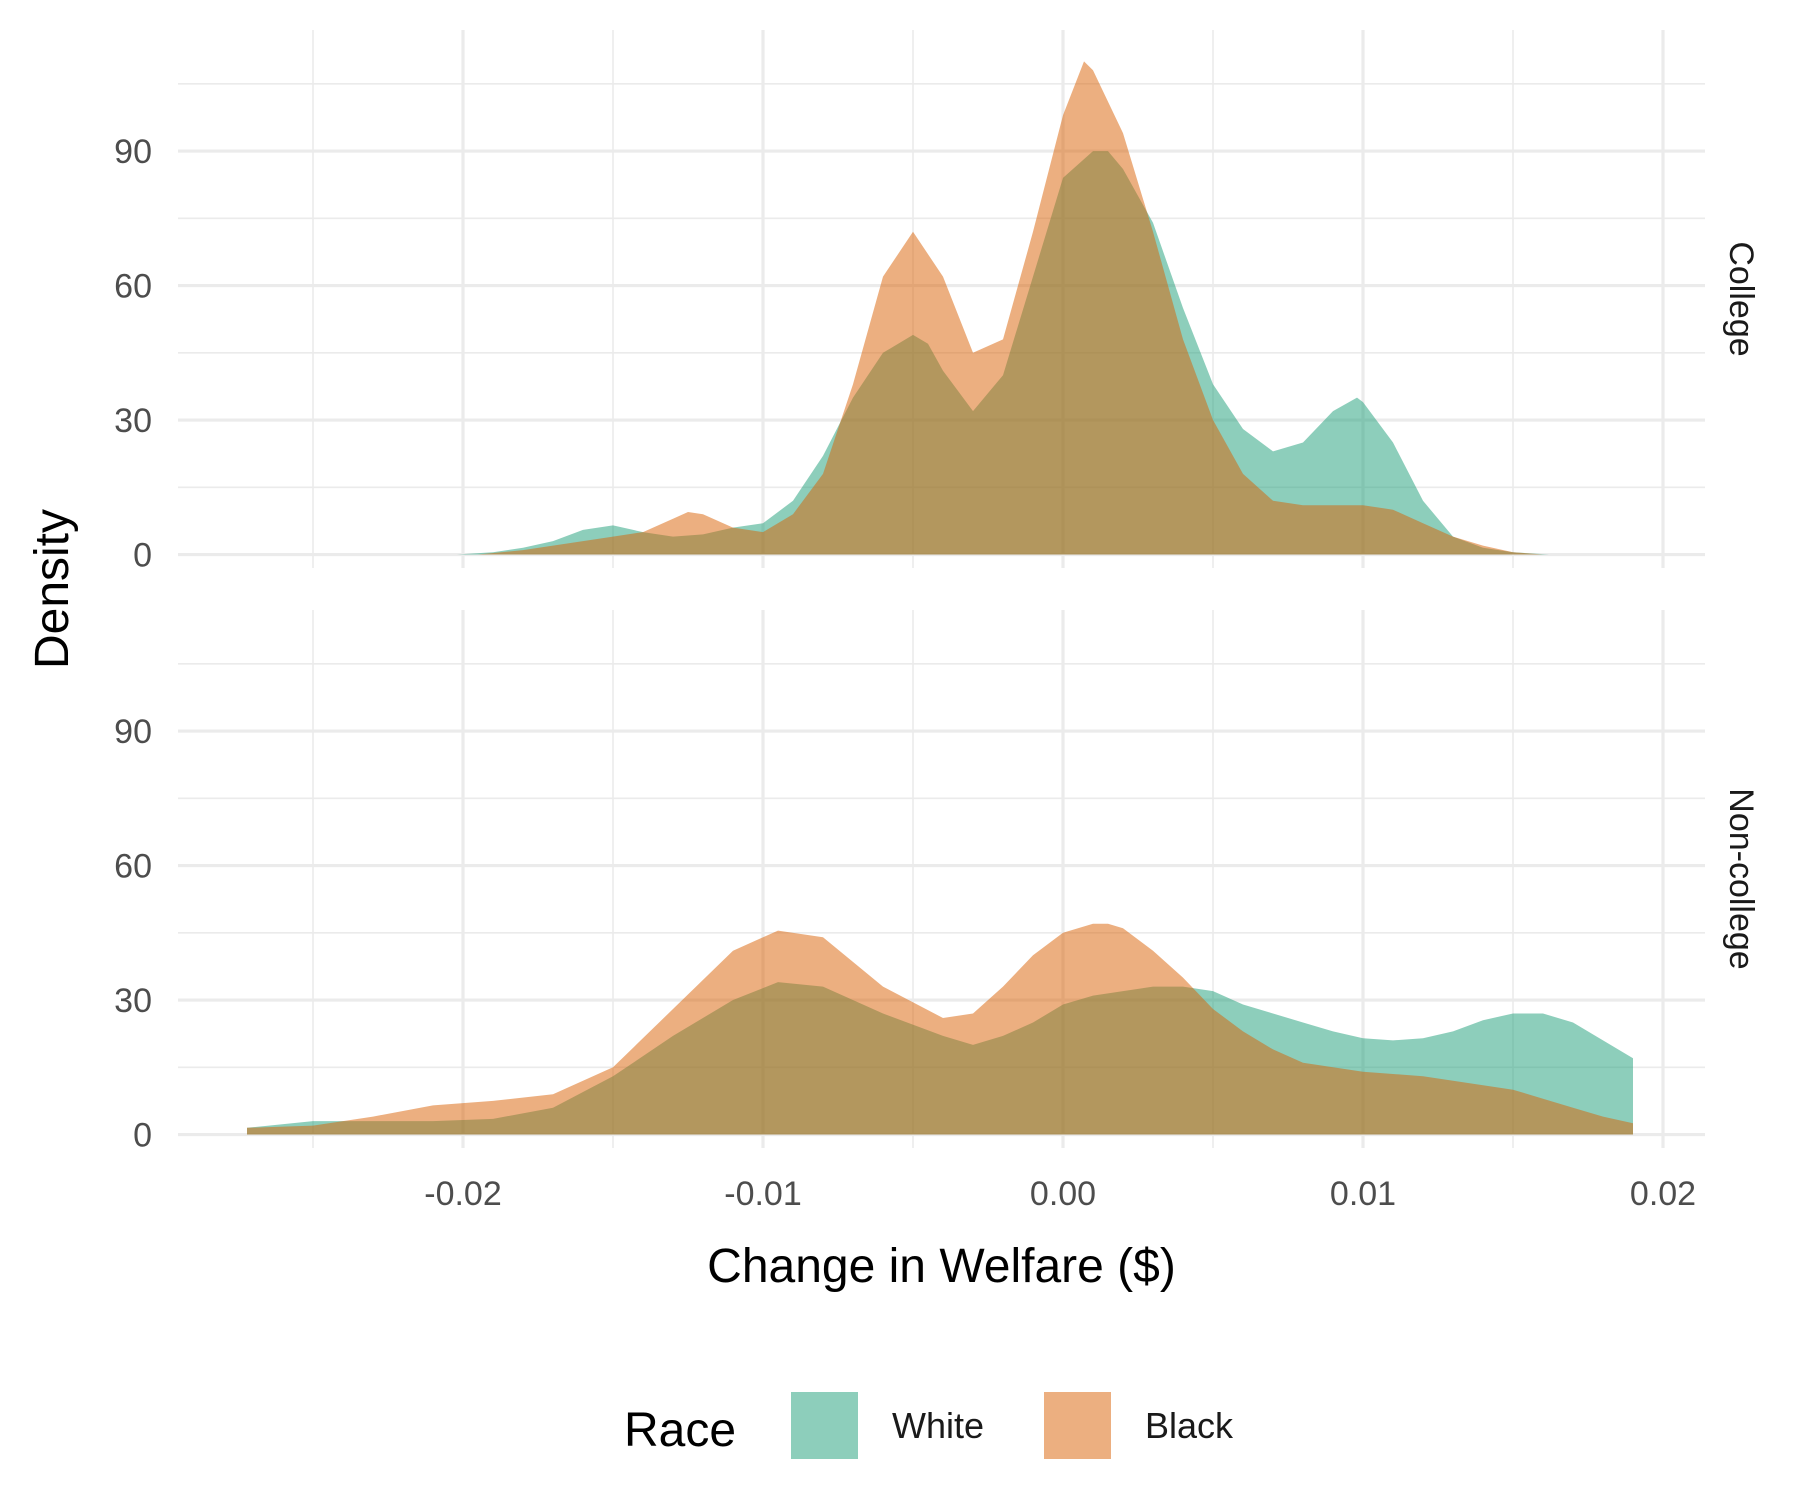  What do you see at coordinates (941, 1266) in the screenshot?
I see `x-axis-title: Change in Welfare ($)` at bounding box center [941, 1266].